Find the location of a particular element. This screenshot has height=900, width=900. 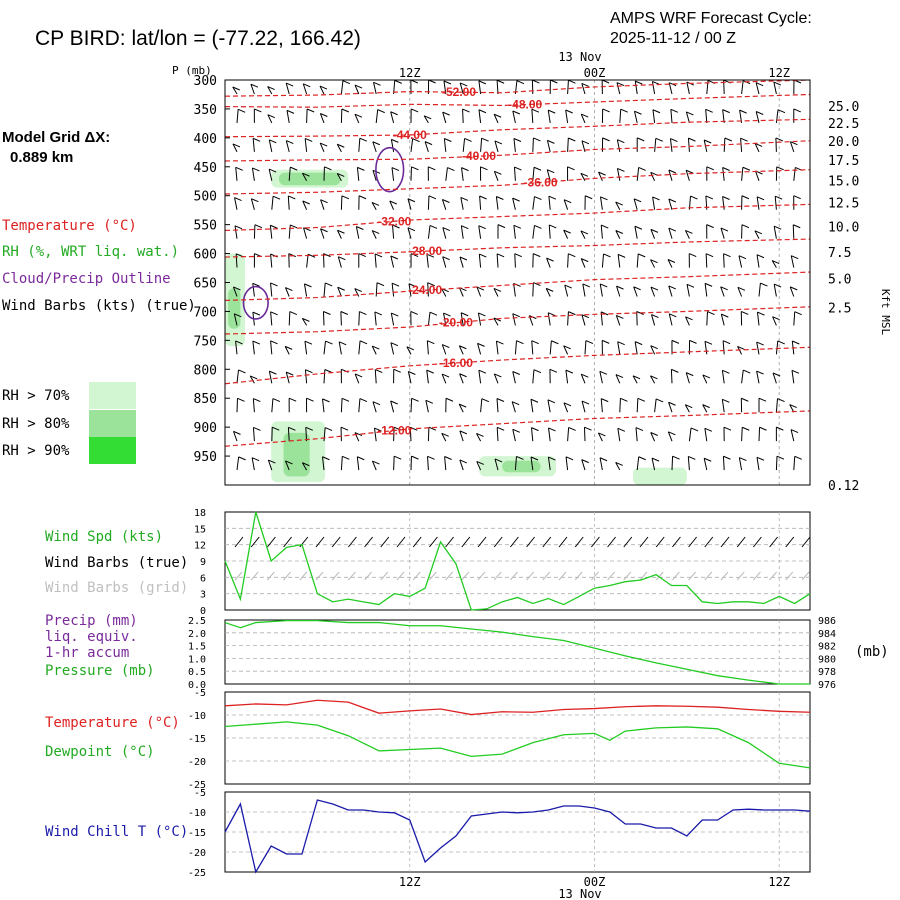

wind-speed-label: Wind Spd (kts) is located at coordinates (104, 537).